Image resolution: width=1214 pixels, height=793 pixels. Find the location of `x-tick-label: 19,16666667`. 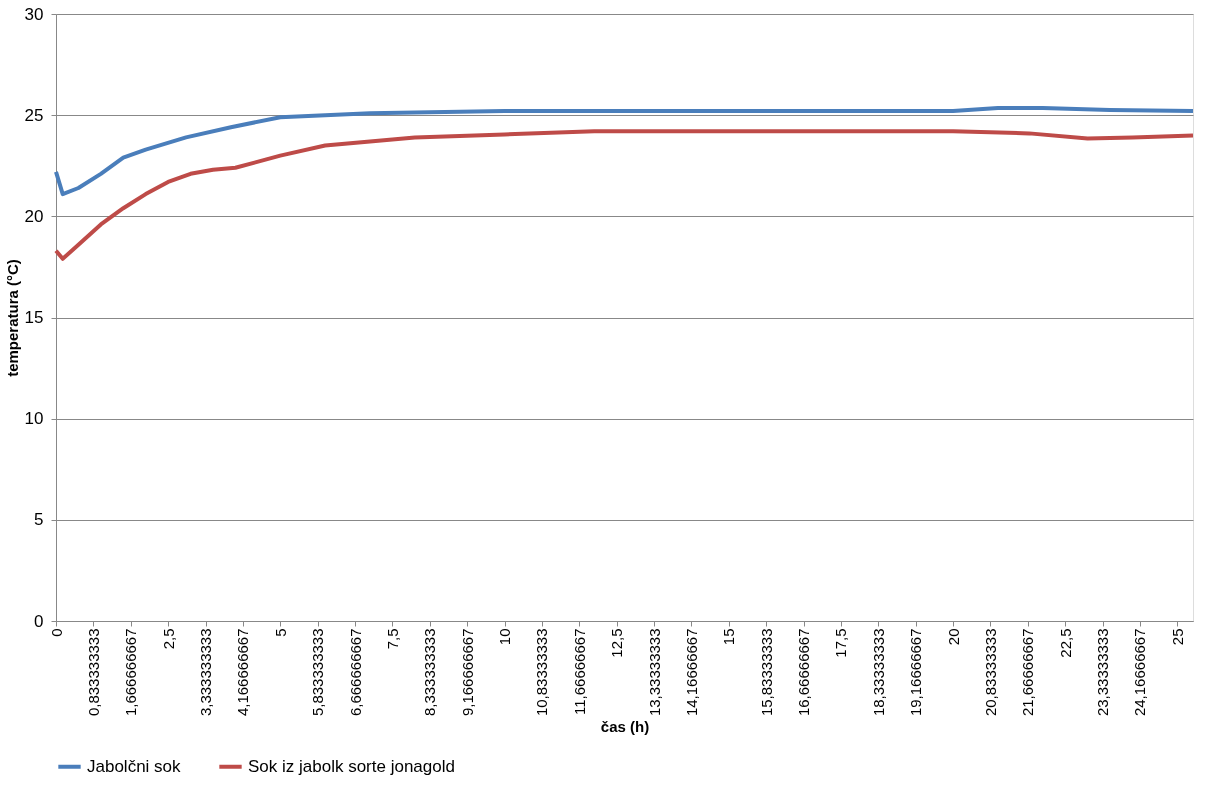

x-tick-label: 19,16666667 is located at coordinates (916, 672).